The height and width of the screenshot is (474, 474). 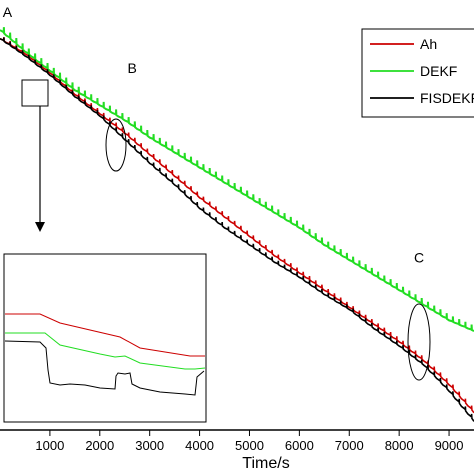 I want to click on highlight-ellipse-c, so click(x=419, y=342).